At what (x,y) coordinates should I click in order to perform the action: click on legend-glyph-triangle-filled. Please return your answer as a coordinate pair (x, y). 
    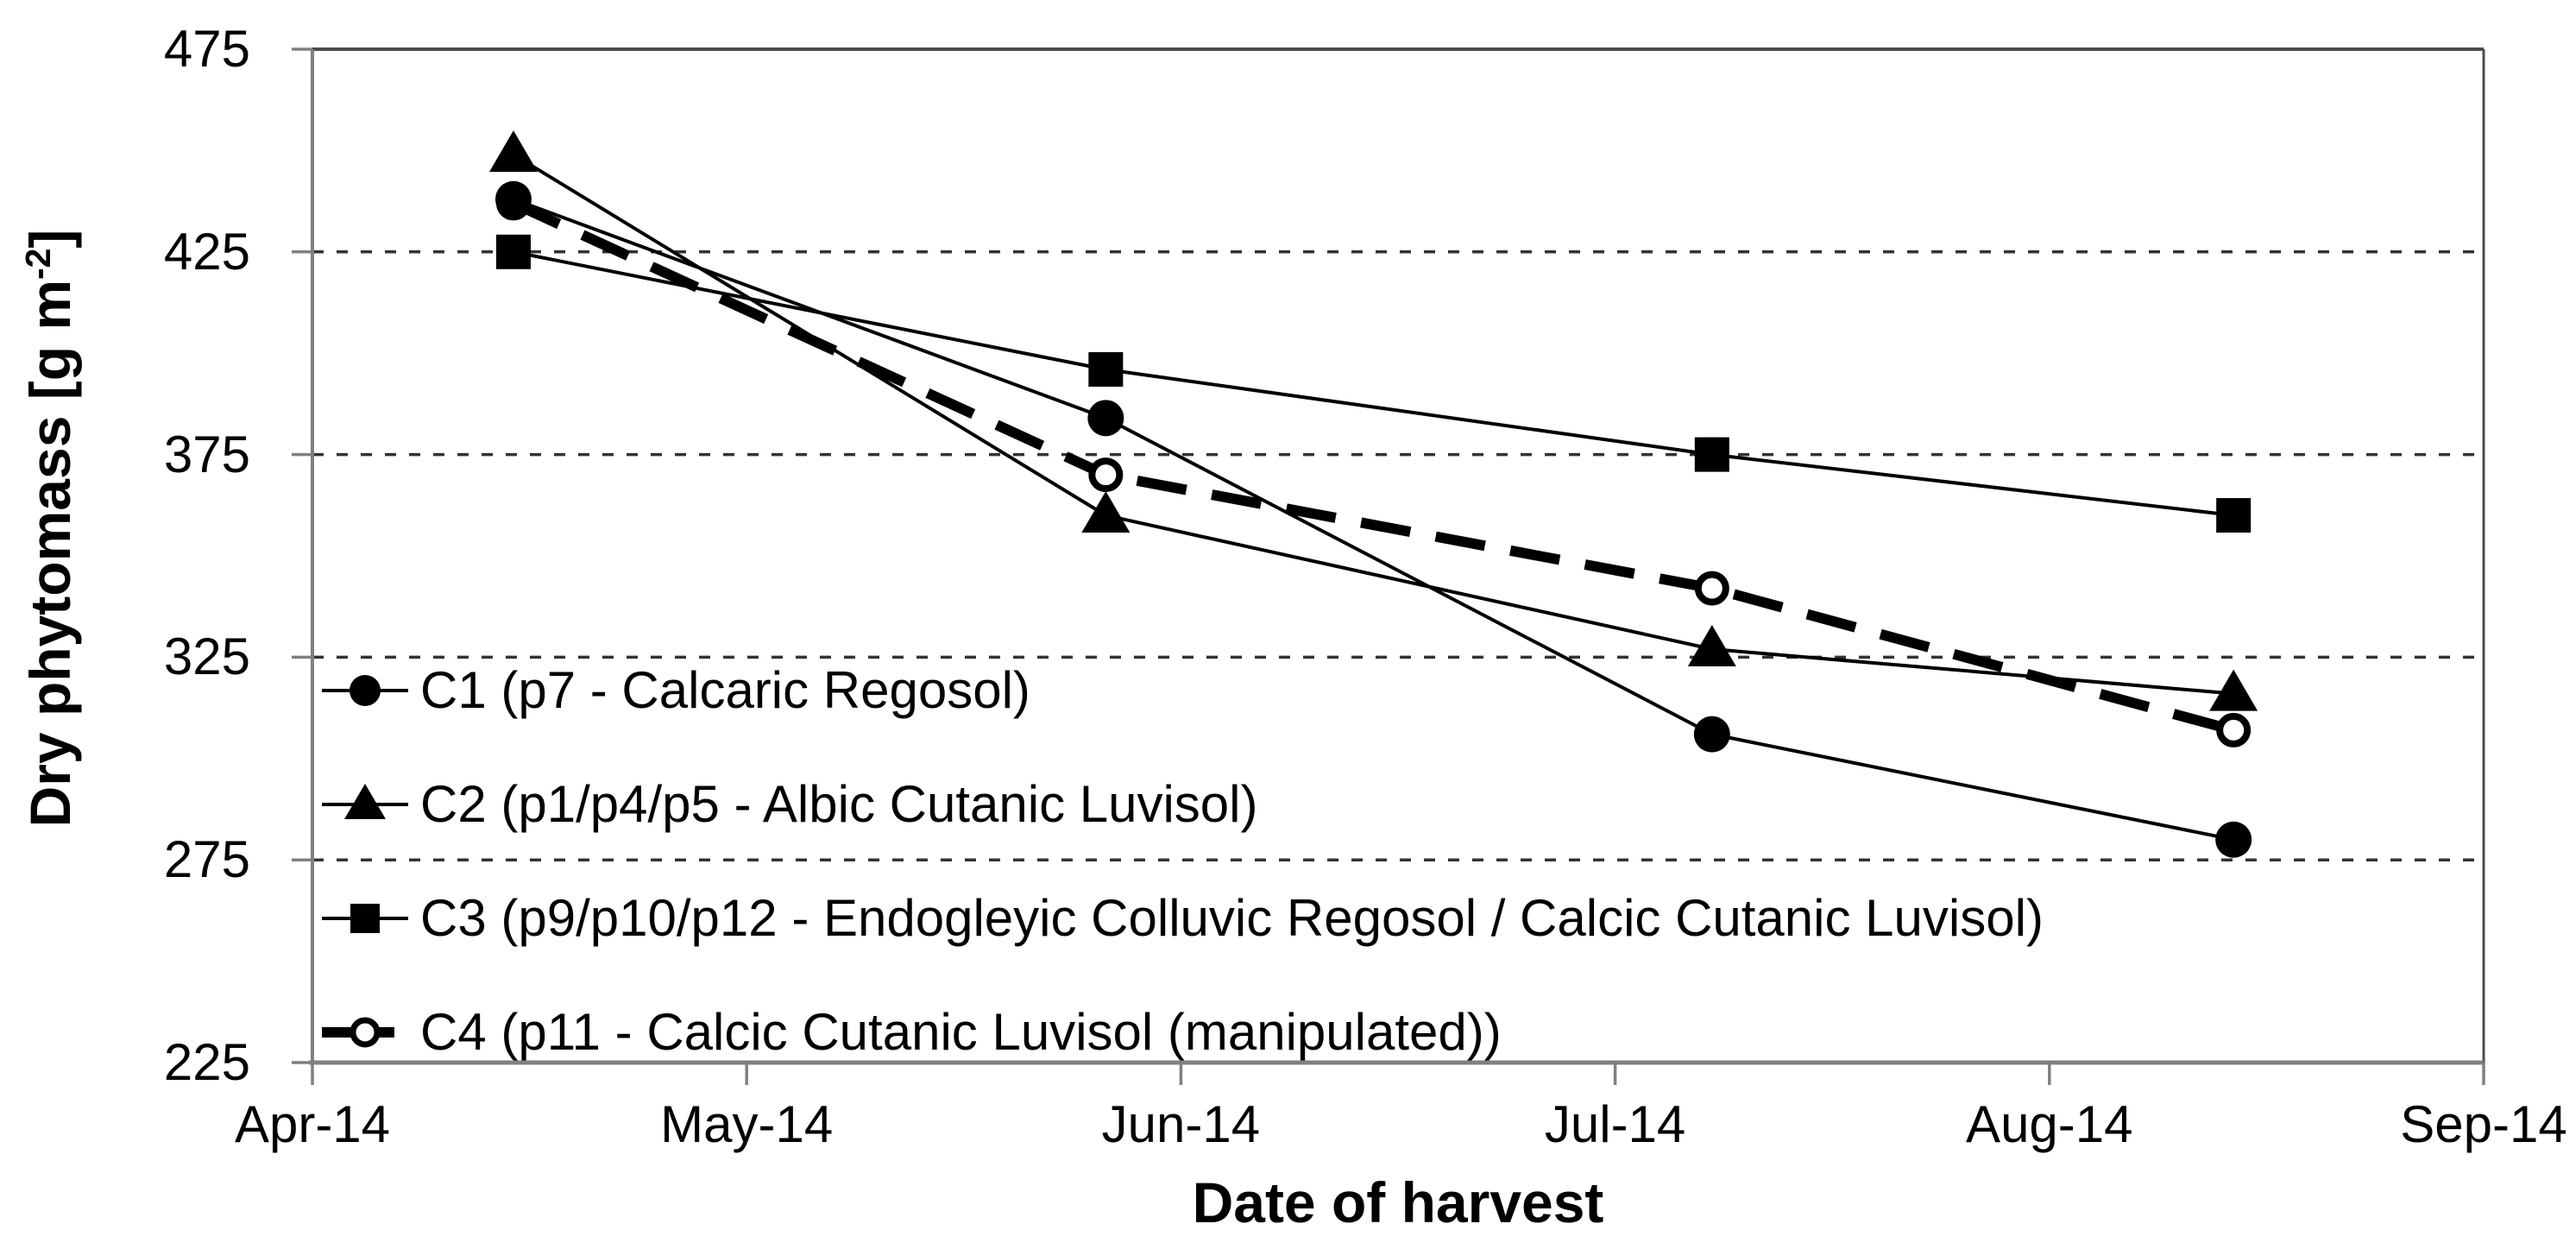
    Looking at the image, I should click on (365, 802).